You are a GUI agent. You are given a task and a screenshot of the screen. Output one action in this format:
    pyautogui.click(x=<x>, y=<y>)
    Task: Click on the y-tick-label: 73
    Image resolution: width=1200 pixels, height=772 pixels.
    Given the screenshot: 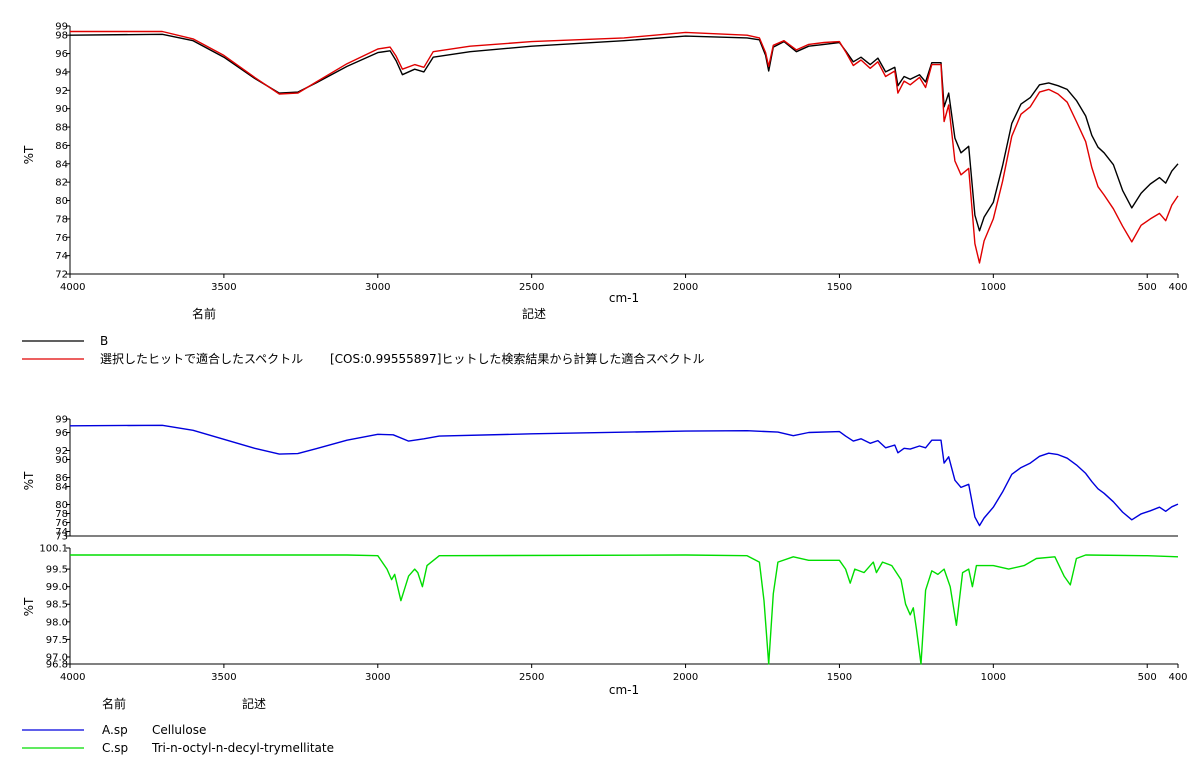 What is the action you would take?
    pyautogui.click(x=61, y=537)
    